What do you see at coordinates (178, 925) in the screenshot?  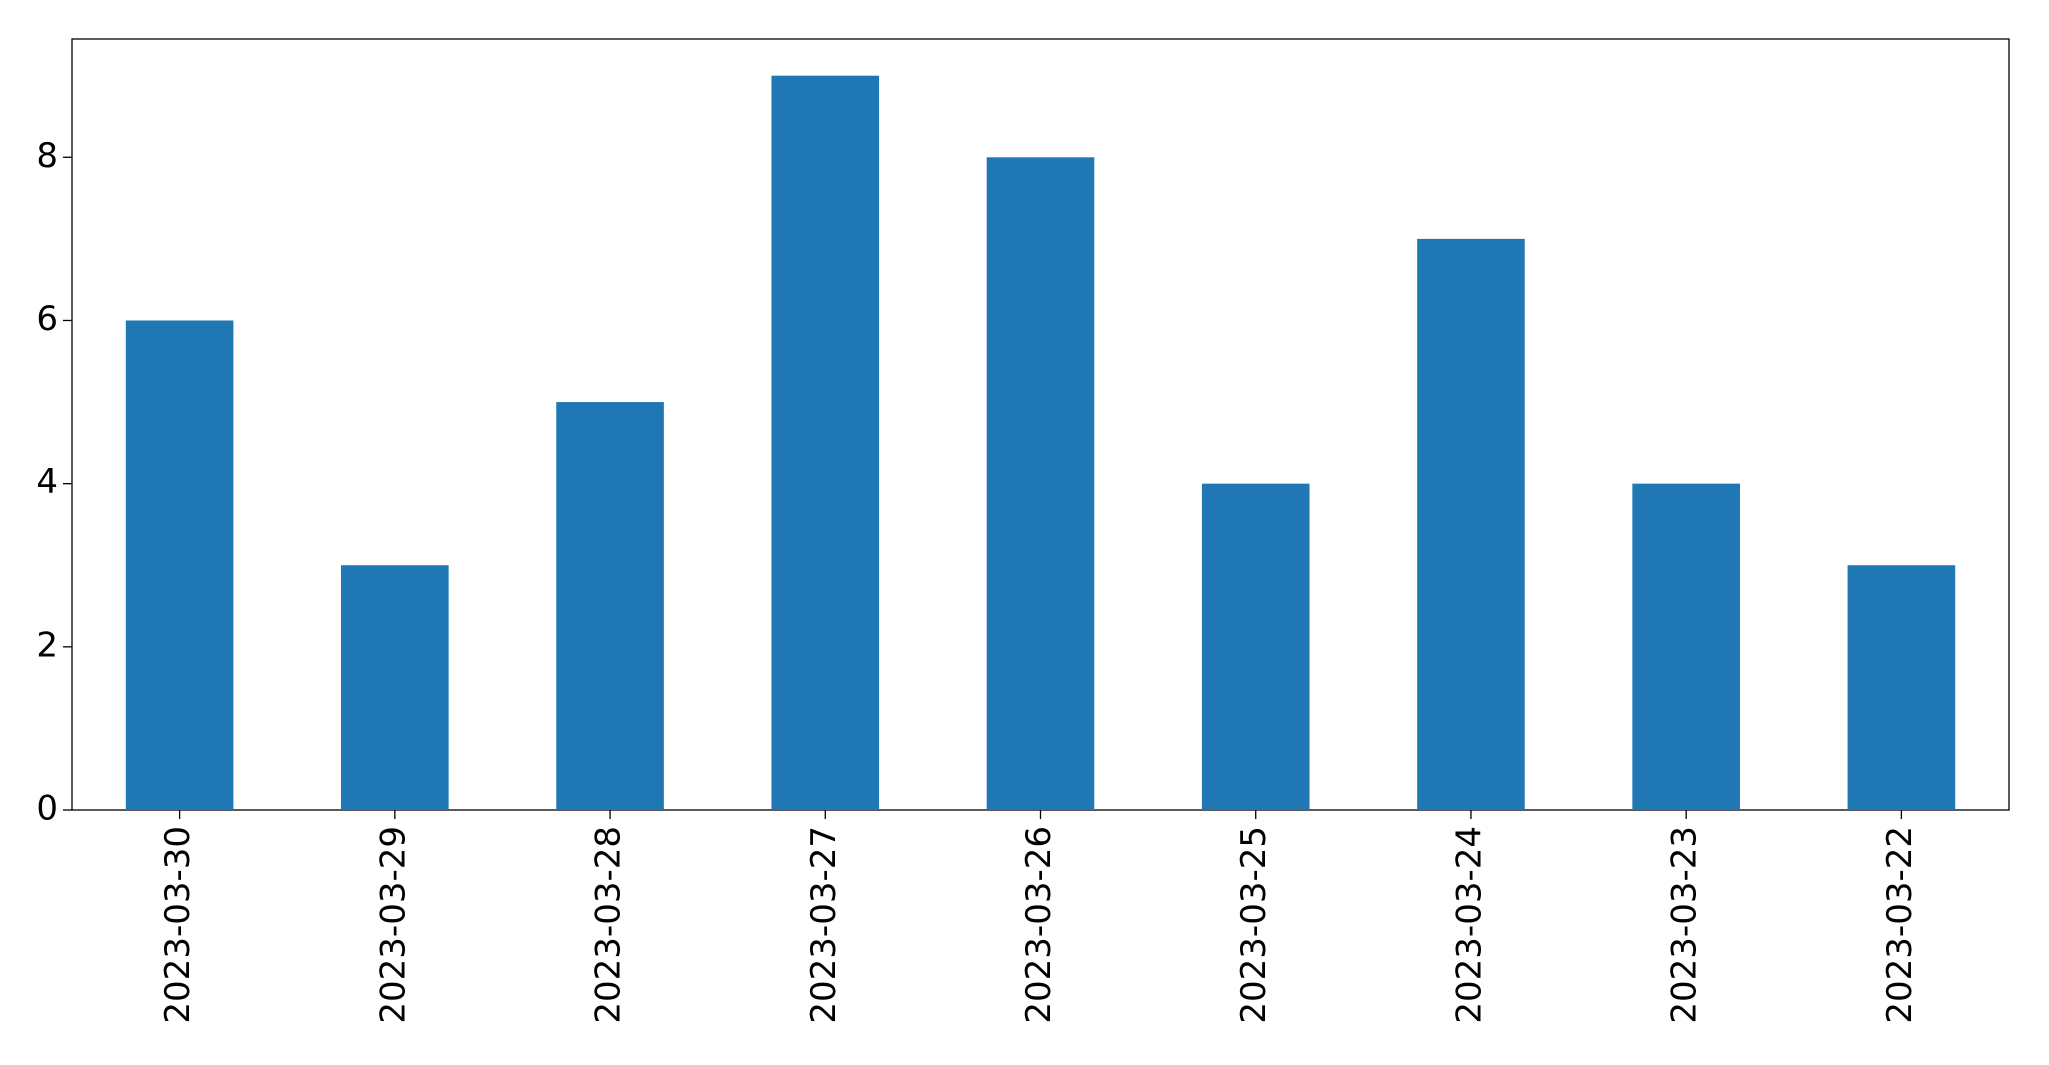 I see `x-tick-label: 2023-03-30` at bounding box center [178, 925].